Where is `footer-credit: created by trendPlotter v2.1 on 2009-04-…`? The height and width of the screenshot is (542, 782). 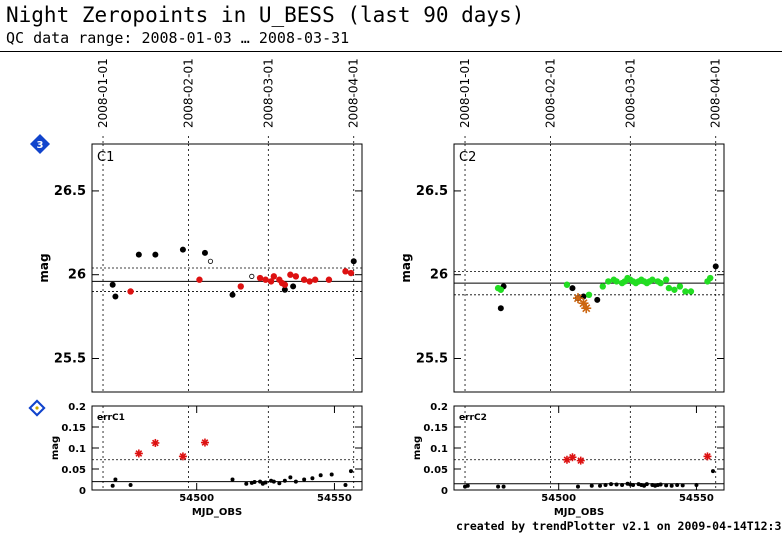
footer-credit: created by trendPlotter v2.1 on 2009-04-… is located at coordinates (619, 526).